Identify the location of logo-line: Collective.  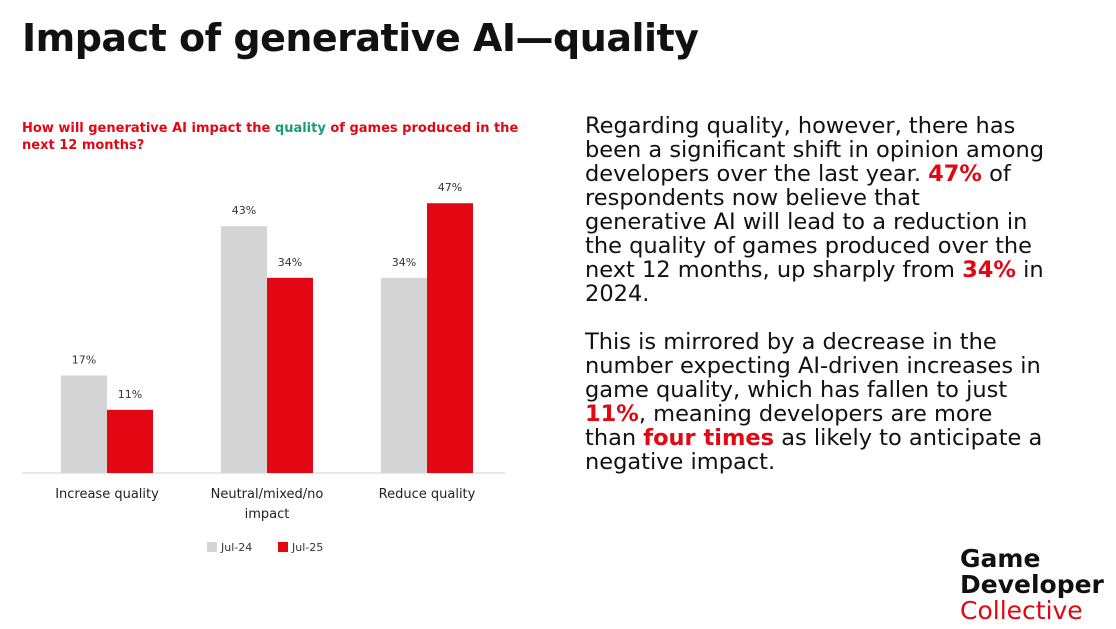
(1021, 610).